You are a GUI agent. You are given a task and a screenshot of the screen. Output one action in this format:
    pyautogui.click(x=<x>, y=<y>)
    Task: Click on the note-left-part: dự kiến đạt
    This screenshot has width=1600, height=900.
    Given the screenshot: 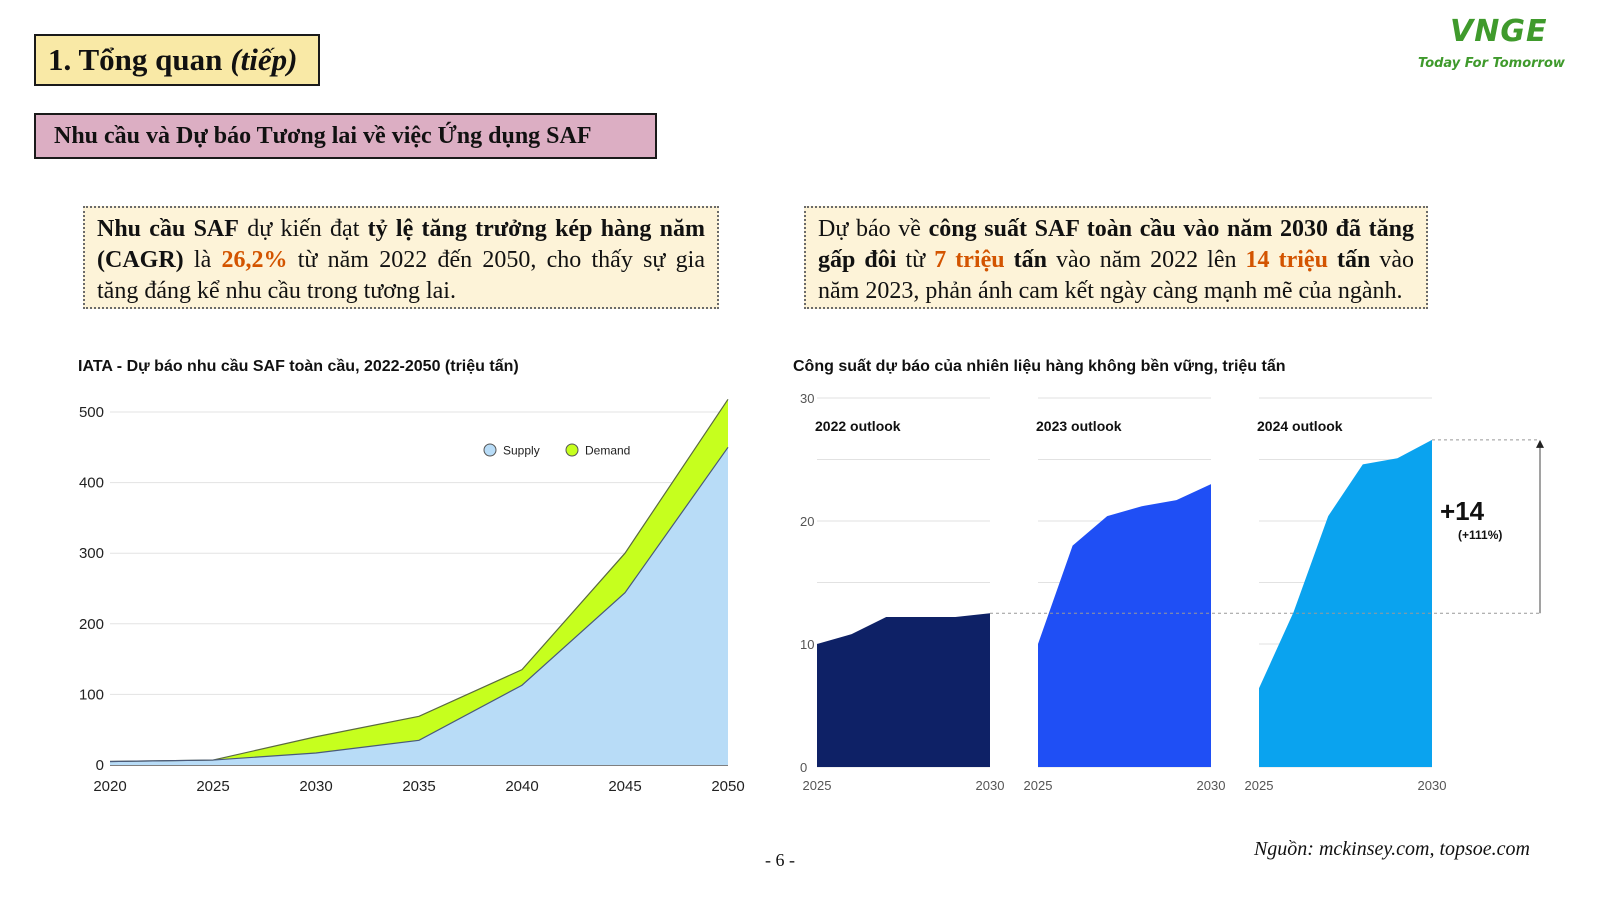 What is the action you would take?
    pyautogui.click(x=303, y=229)
    